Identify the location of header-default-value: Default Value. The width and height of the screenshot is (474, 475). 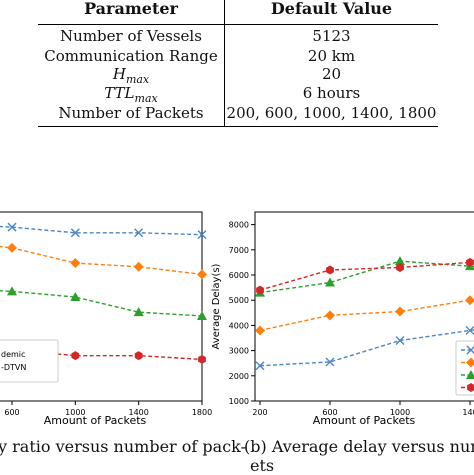
(331, 9).